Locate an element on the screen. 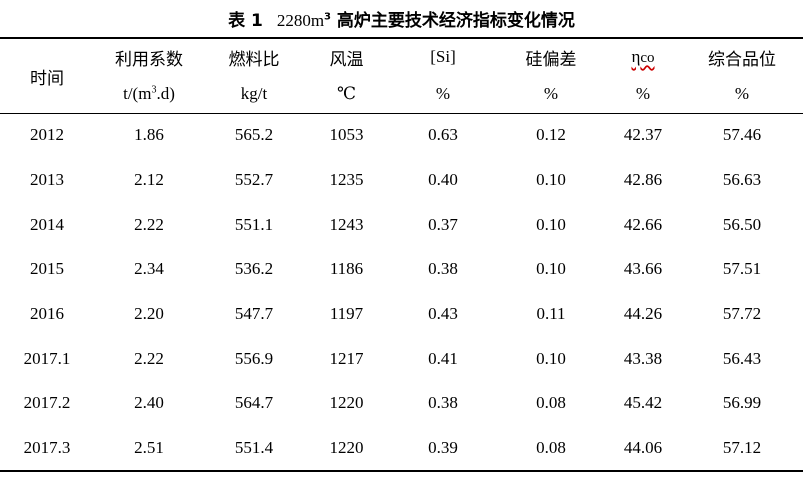 This screenshot has height=477, width=803. cell-time: 2014 is located at coordinates (47, 224).